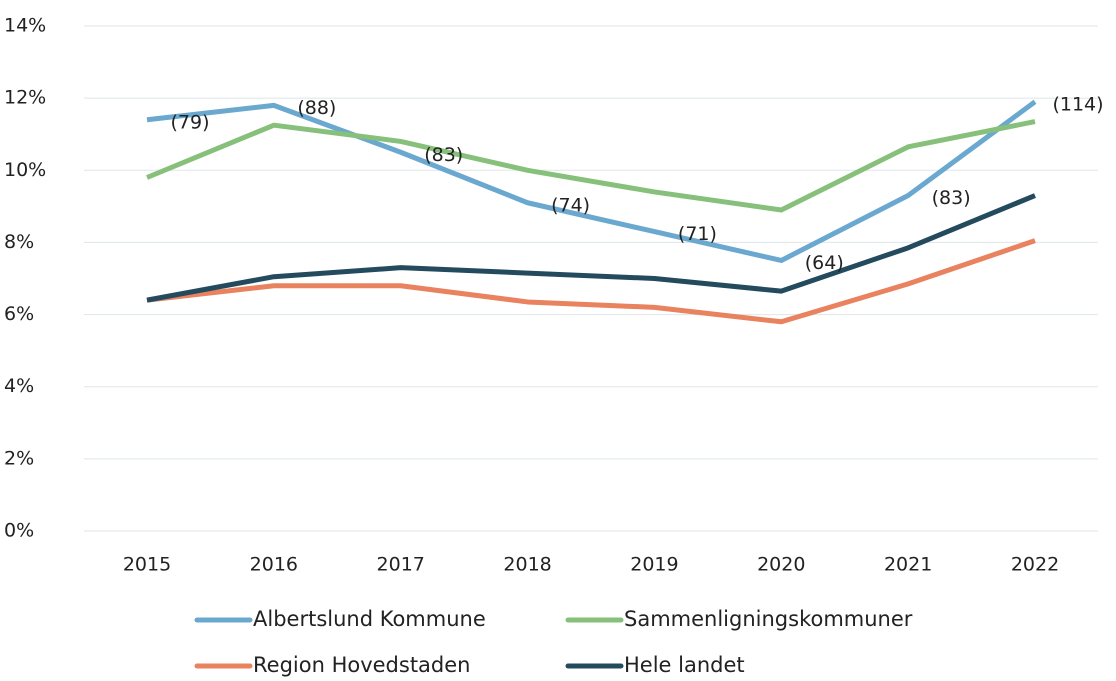 The image size is (1116, 681). Describe the element at coordinates (570, 205) in the screenshot. I see `annotation: (74)` at that location.